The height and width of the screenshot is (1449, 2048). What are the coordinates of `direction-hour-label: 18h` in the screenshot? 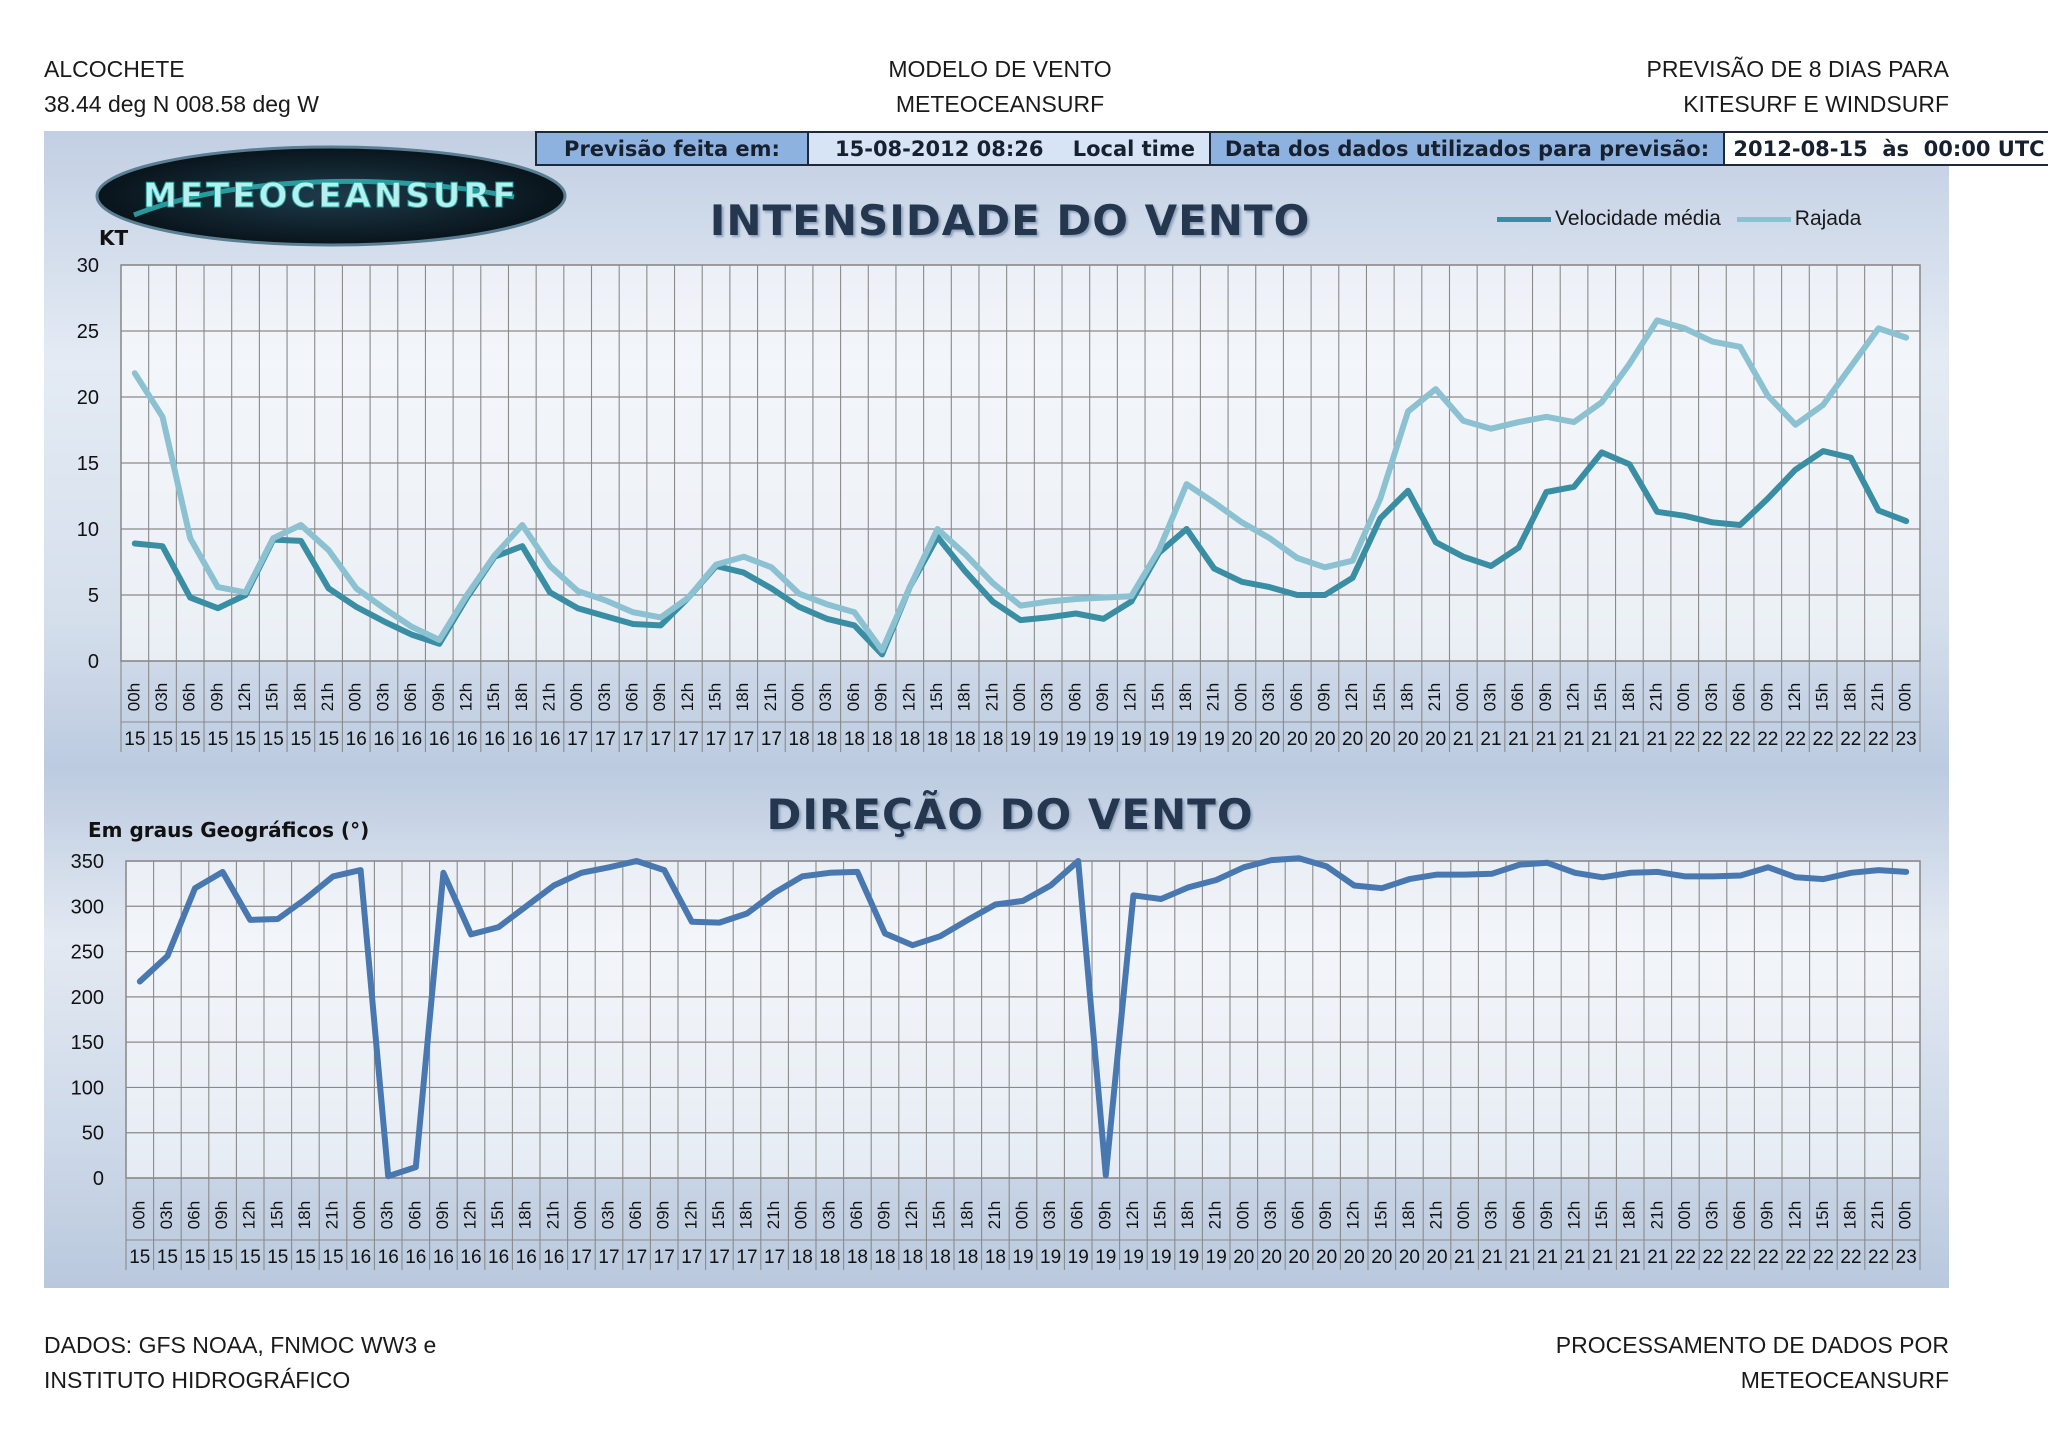 It's located at (745, 1215).